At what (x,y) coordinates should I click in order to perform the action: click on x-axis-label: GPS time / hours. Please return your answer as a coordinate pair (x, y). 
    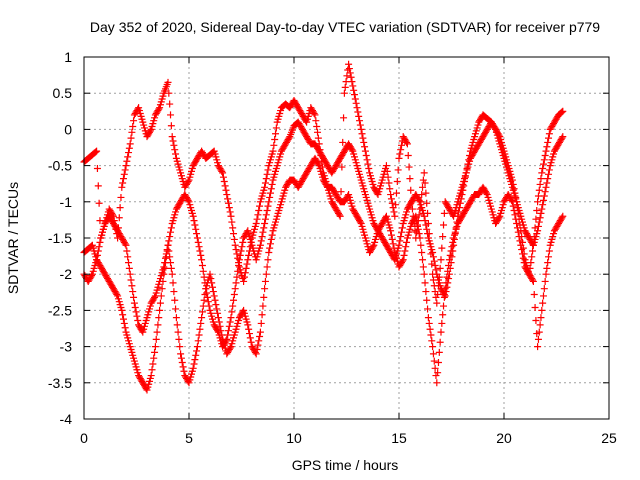
    Looking at the image, I should click on (345, 465).